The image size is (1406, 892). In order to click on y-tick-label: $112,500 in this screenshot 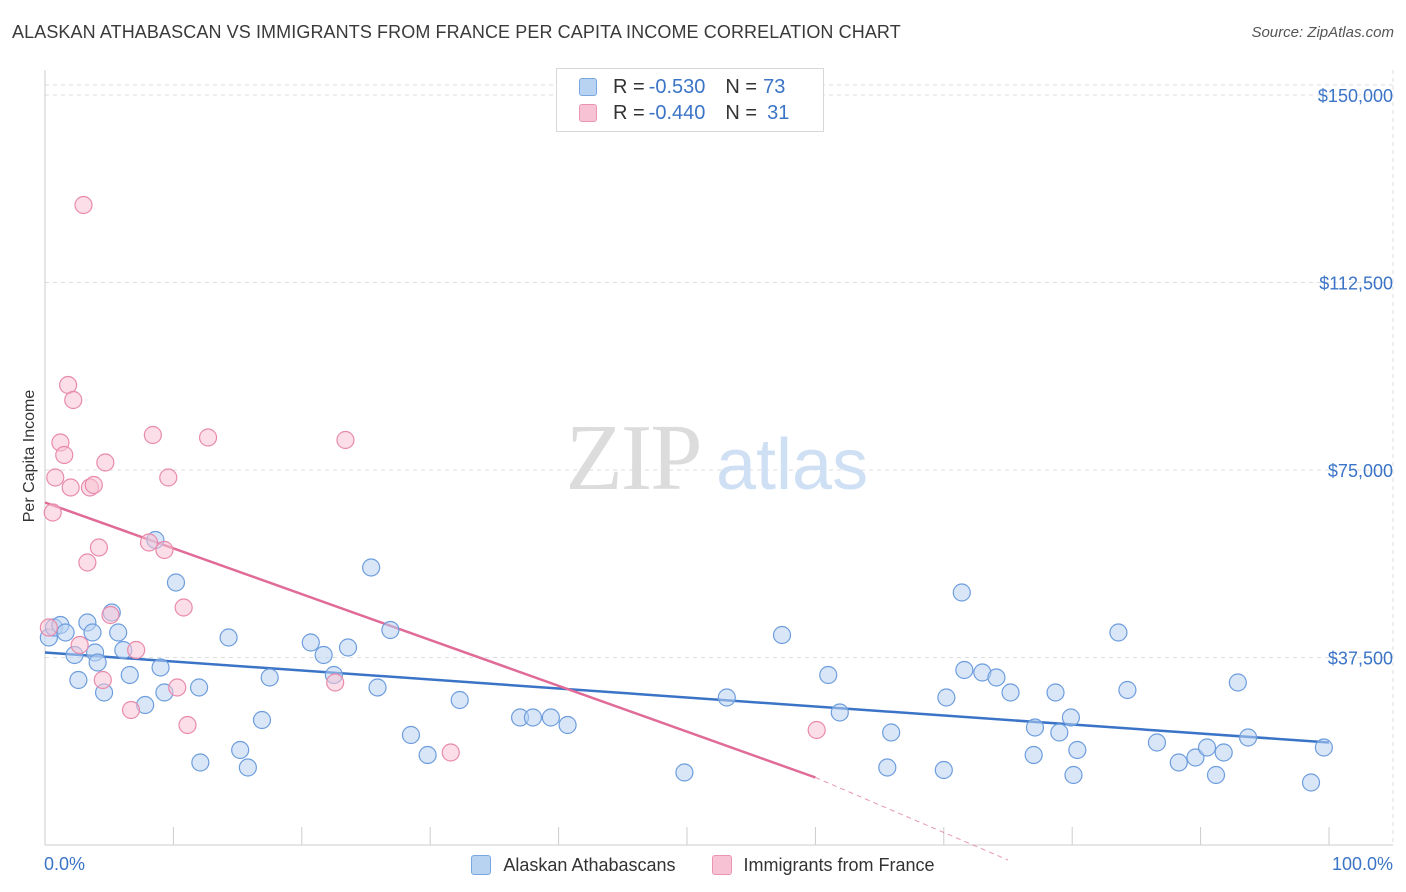, I will do `click(1356, 284)`.